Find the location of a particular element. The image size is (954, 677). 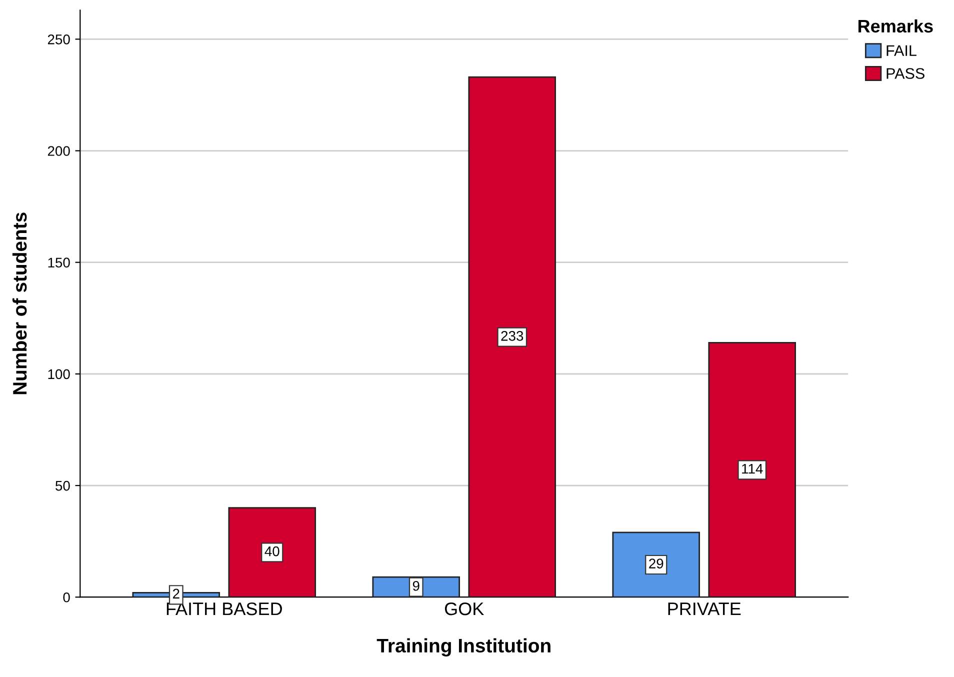

y-tick-label: 250 is located at coordinates (59, 39).